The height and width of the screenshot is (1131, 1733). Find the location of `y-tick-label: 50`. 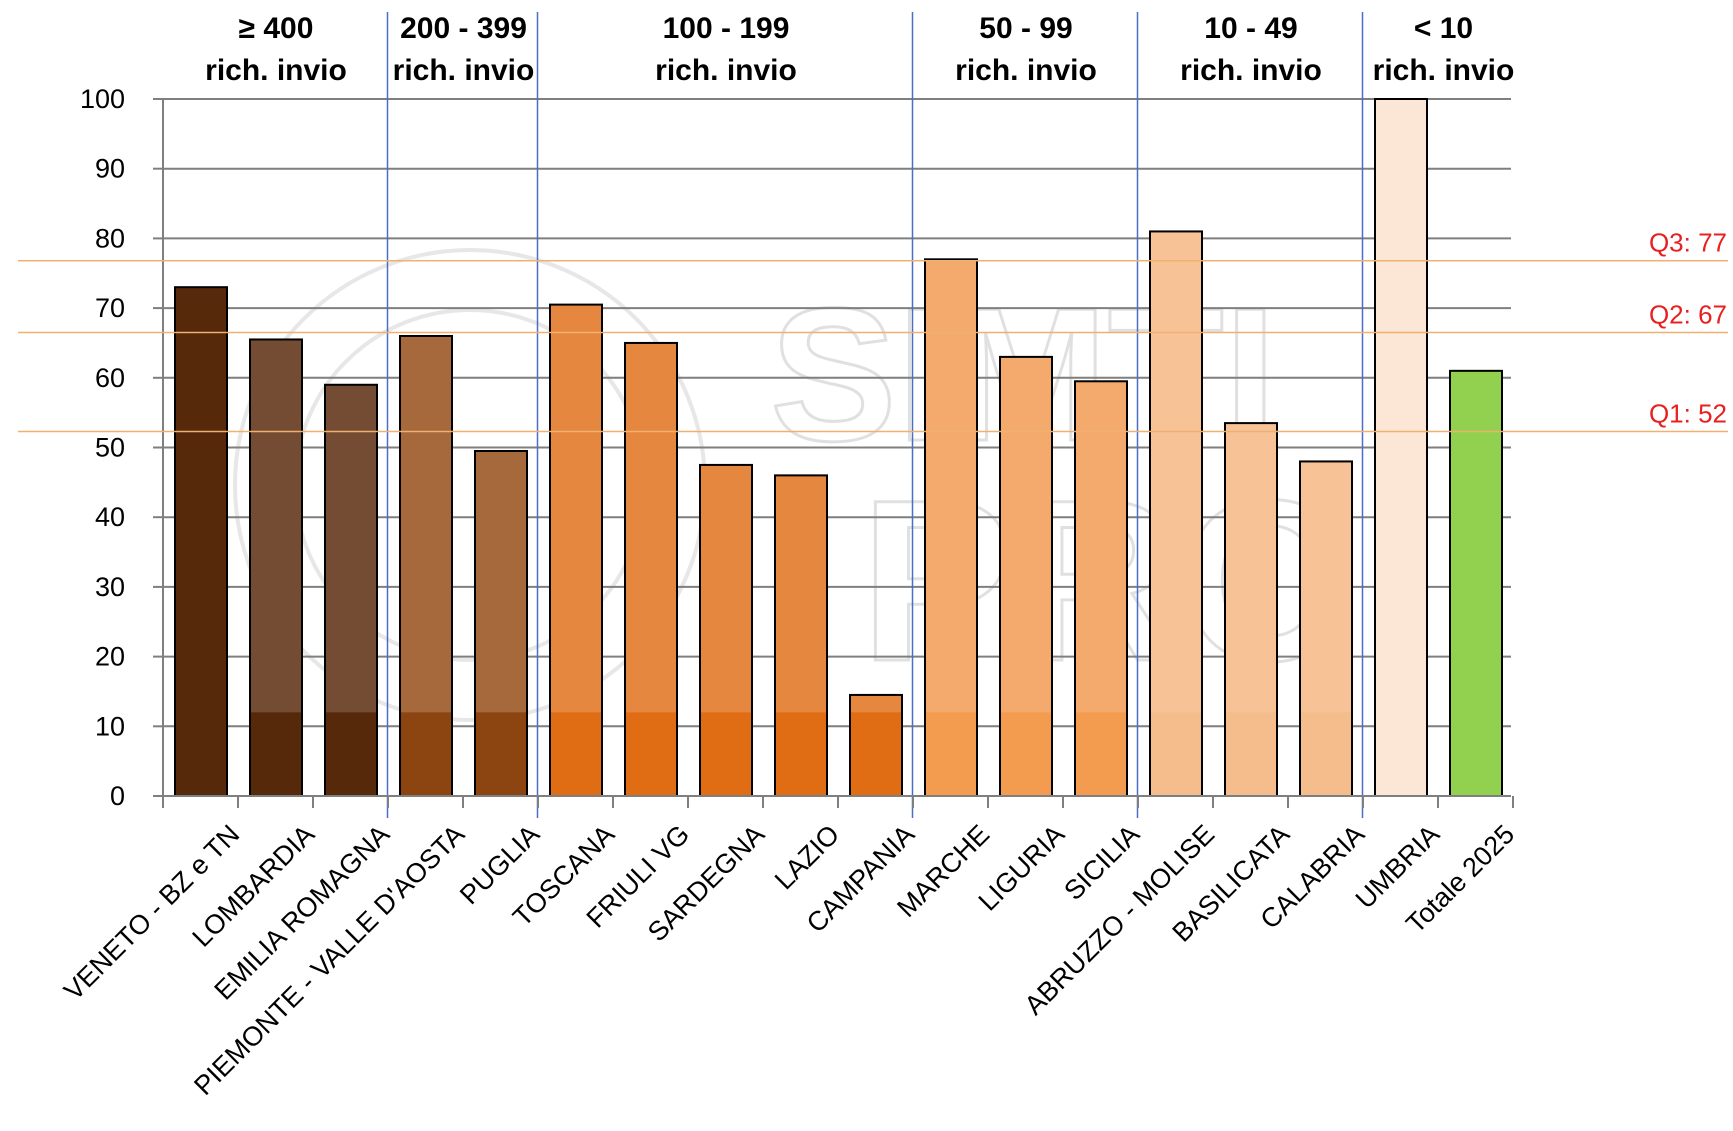

y-tick-label: 50 is located at coordinates (110, 448).